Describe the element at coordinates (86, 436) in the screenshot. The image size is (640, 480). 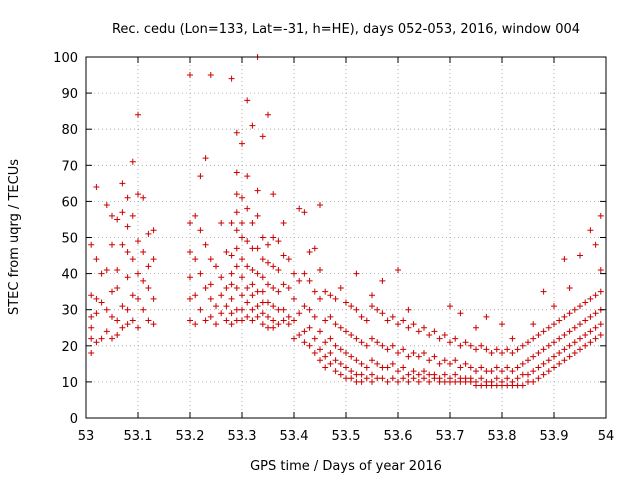
I see `x-tick-label: 53` at that location.